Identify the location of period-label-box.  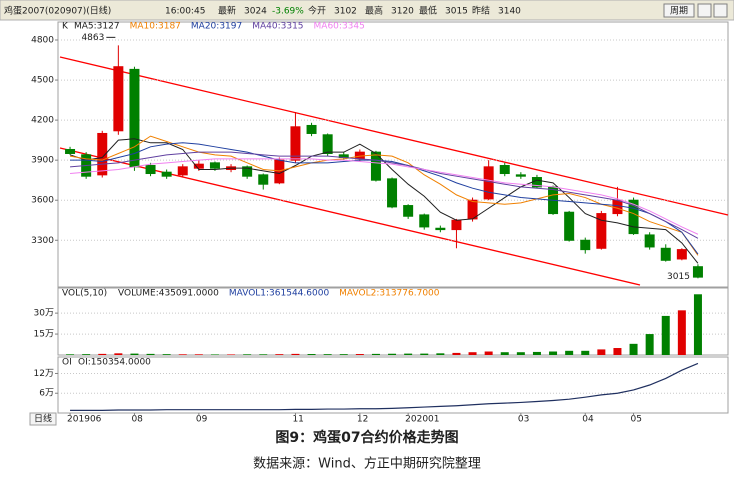
(43, 419).